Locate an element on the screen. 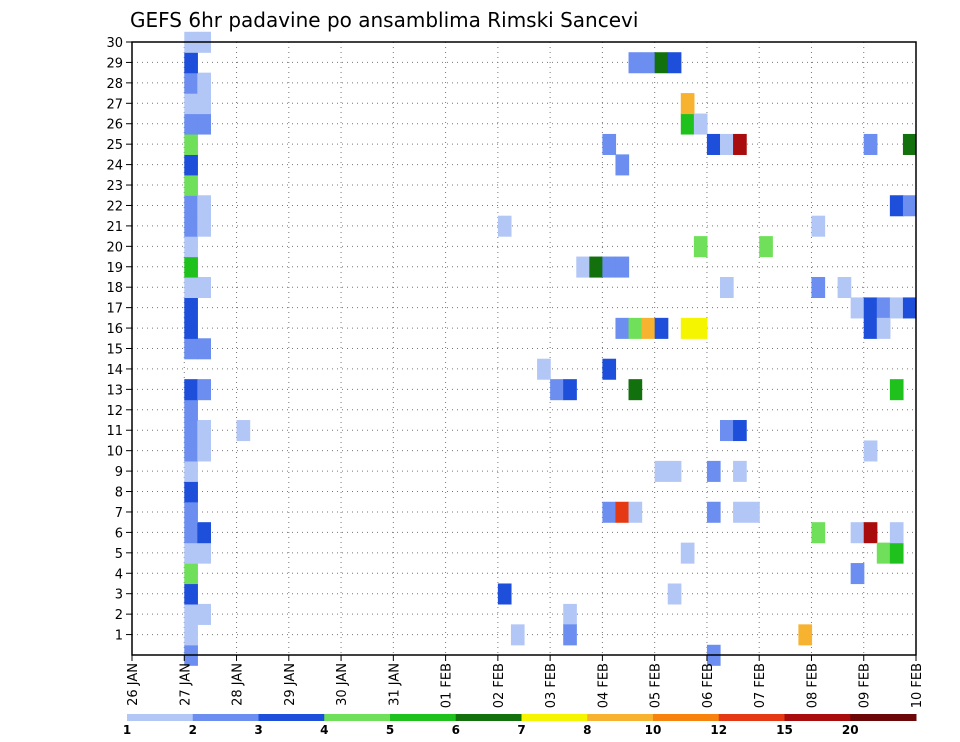  x-tick-label: 30 JAN is located at coordinates (342, 684).